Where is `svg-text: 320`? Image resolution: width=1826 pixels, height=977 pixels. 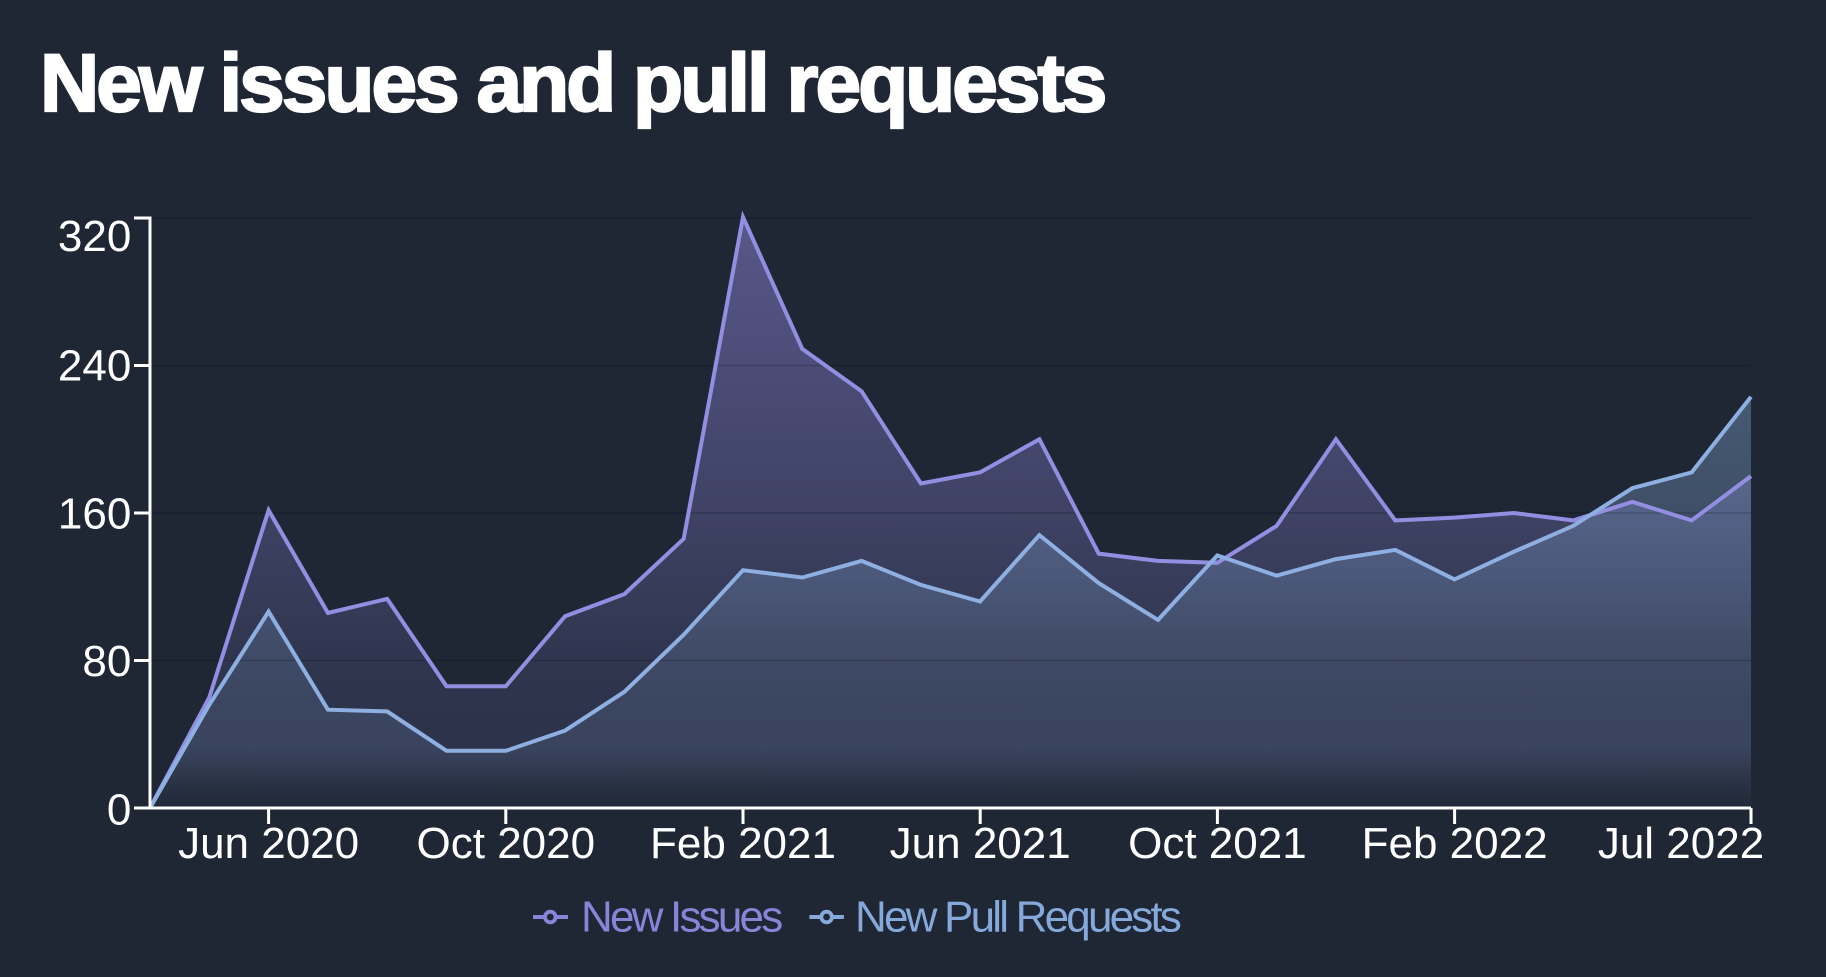
svg-text: 320 is located at coordinates (94, 236).